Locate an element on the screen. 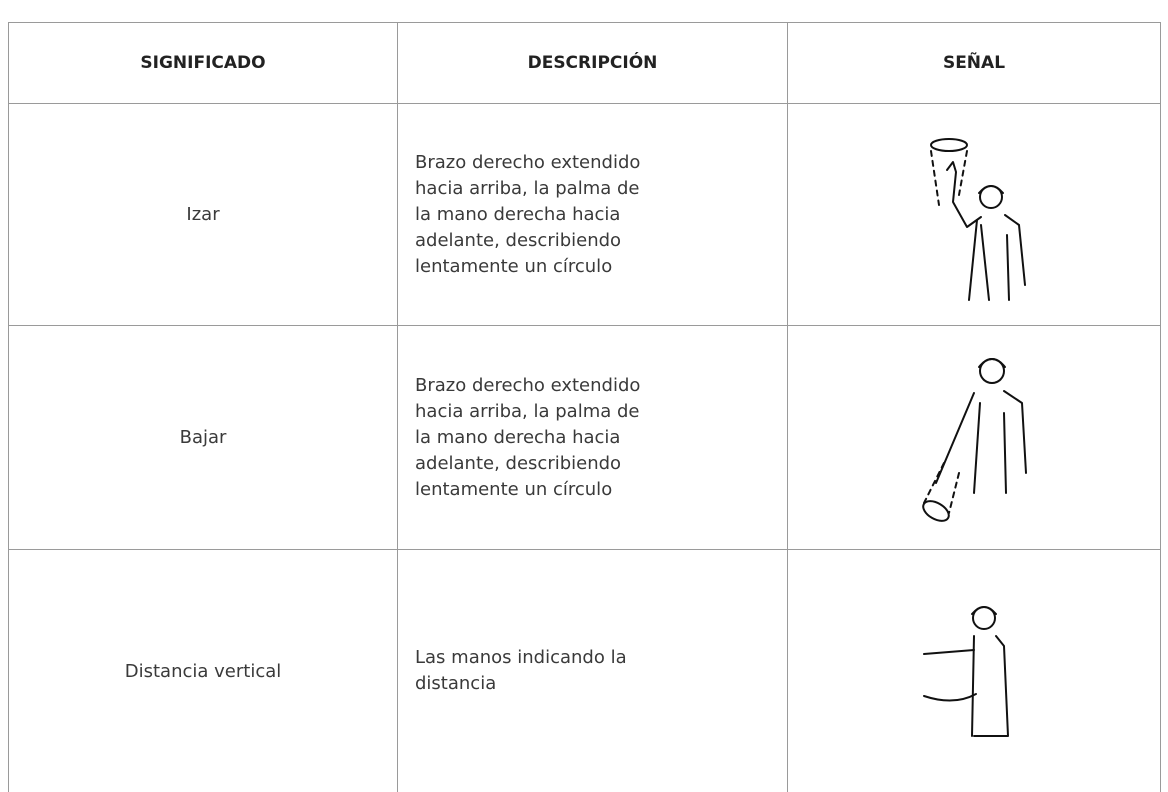 The image size is (1168, 792). meaning-cell: Izar is located at coordinates (203, 215).